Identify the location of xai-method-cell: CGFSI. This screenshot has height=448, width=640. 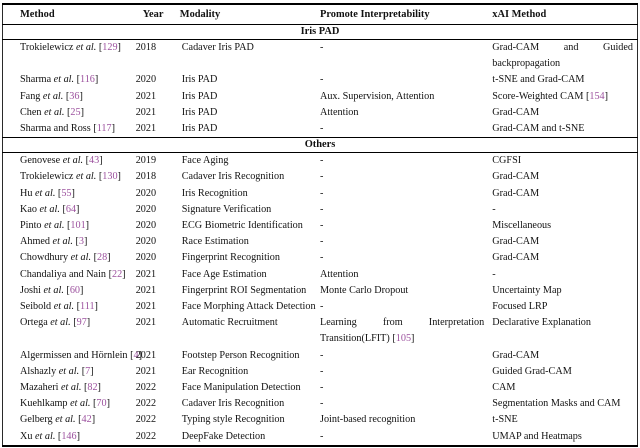
(507, 161).